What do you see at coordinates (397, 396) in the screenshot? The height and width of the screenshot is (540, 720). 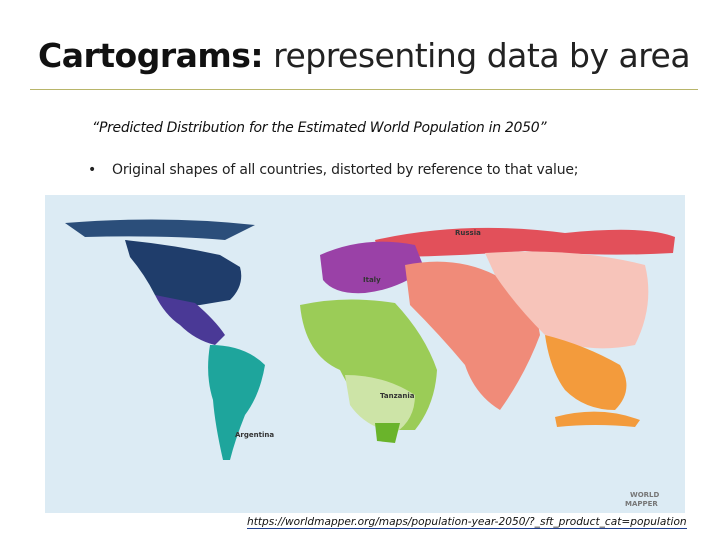 I see `map-label: Tanzania` at bounding box center [397, 396].